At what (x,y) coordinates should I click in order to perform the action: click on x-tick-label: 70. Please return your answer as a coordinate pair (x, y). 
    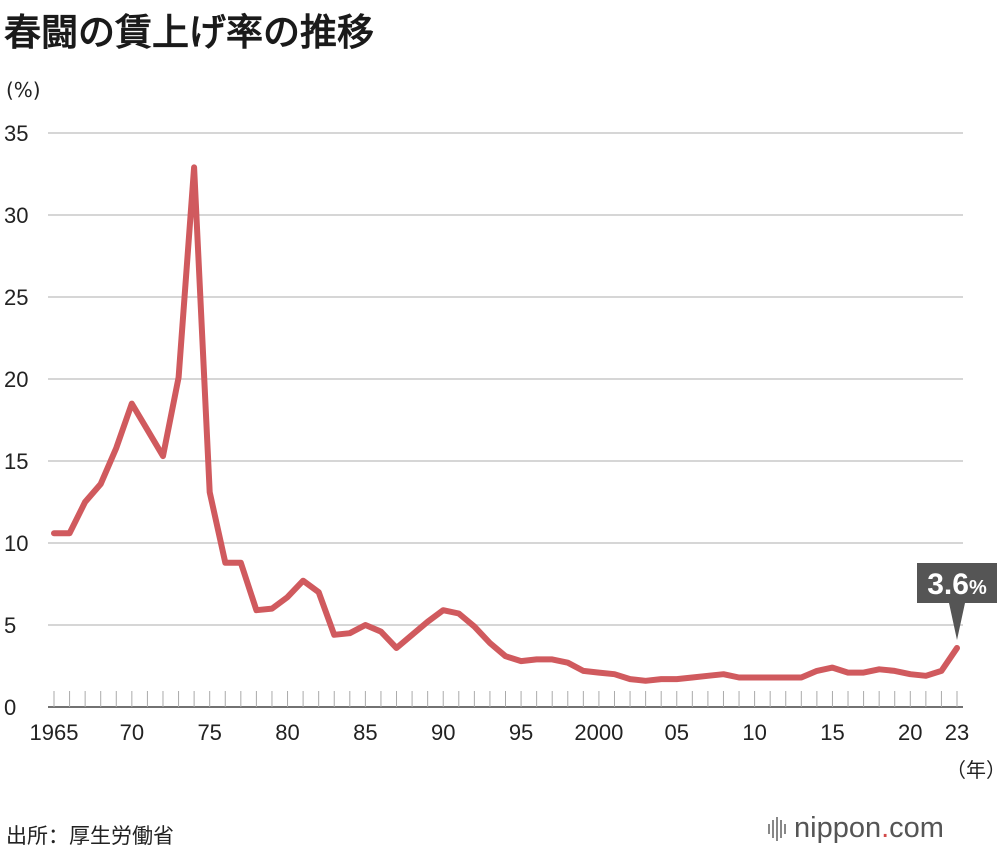
    Looking at the image, I should click on (132, 732).